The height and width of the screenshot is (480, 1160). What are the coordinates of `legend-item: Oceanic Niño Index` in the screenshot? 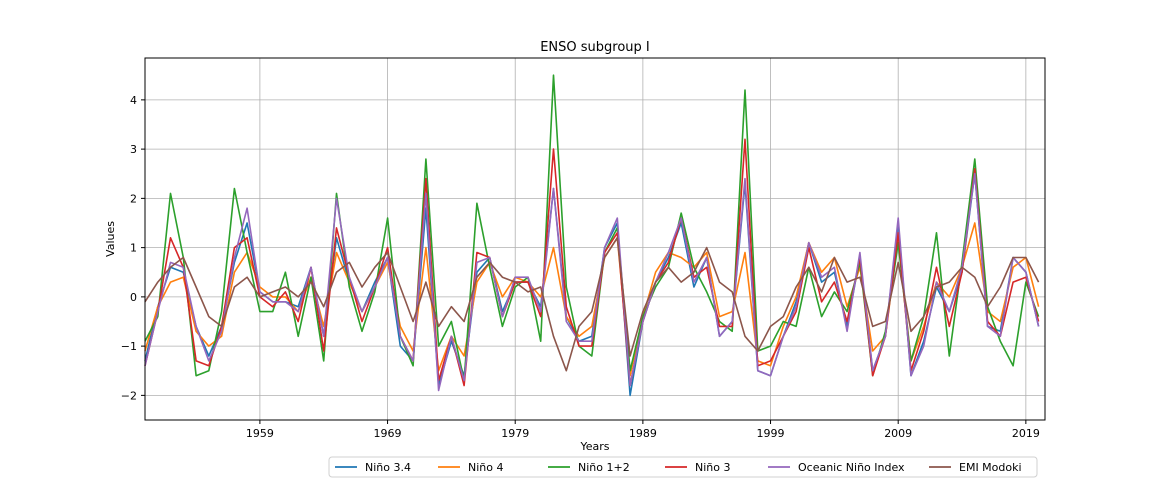 It's located at (836, 467).